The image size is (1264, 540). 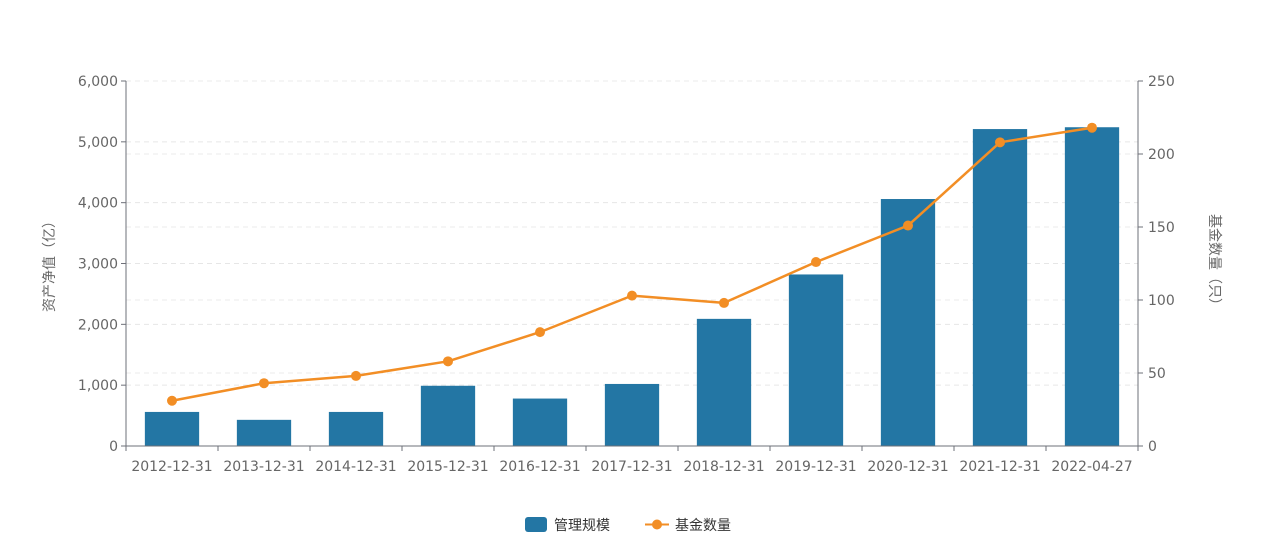 What do you see at coordinates (628, 525) in the screenshot?
I see `legend: 管理规模 基金数量` at bounding box center [628, 525].